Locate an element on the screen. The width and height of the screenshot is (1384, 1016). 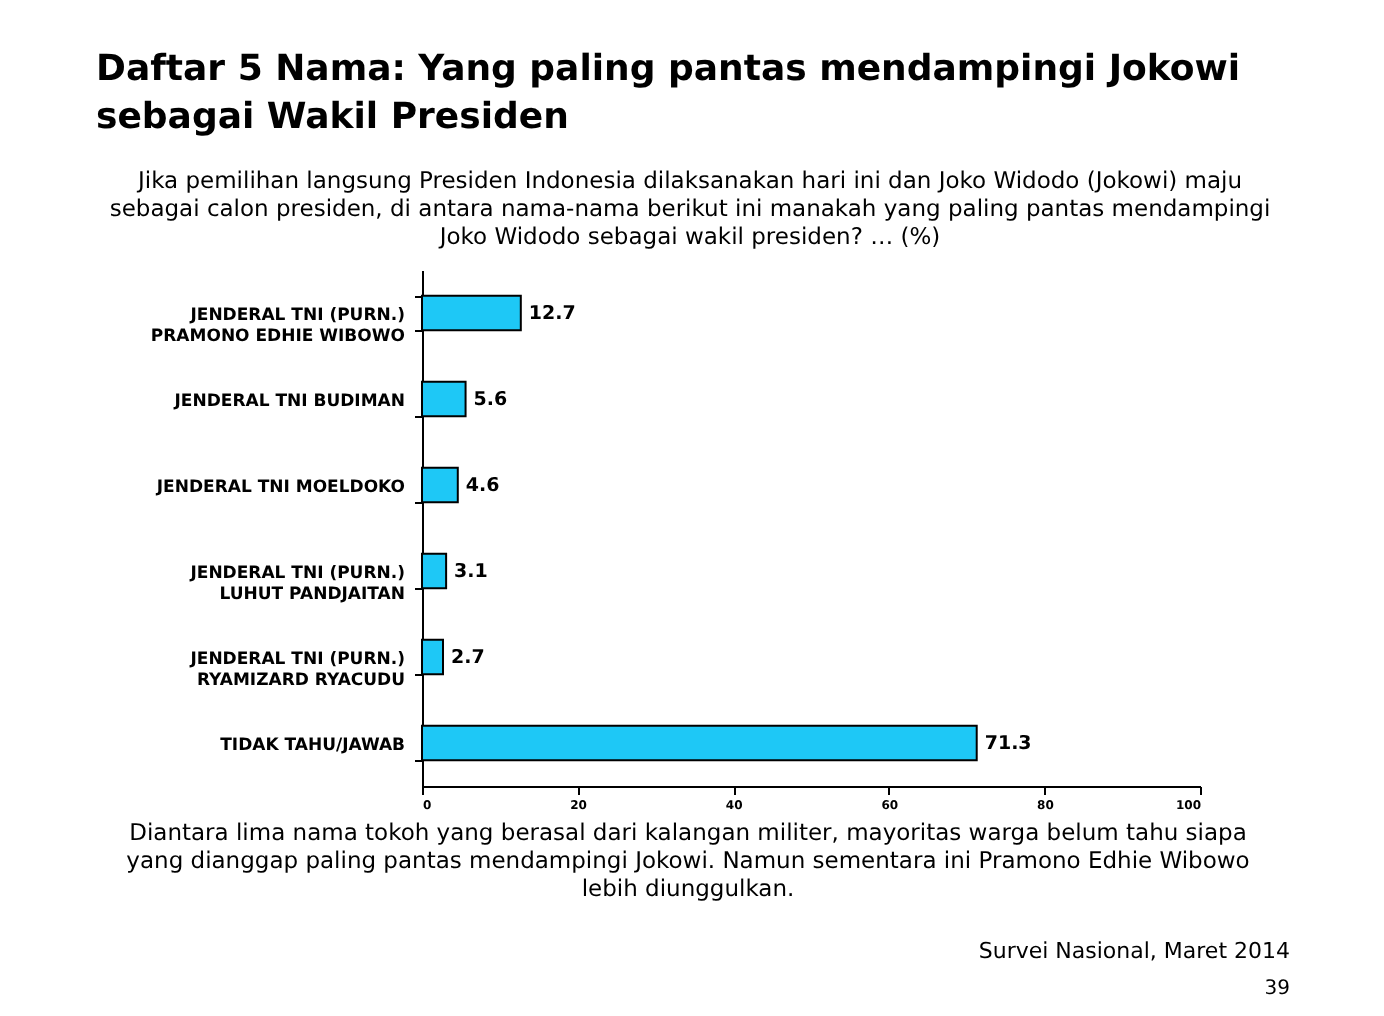
data-label: 4.6 is located at coordinates (483, 486).